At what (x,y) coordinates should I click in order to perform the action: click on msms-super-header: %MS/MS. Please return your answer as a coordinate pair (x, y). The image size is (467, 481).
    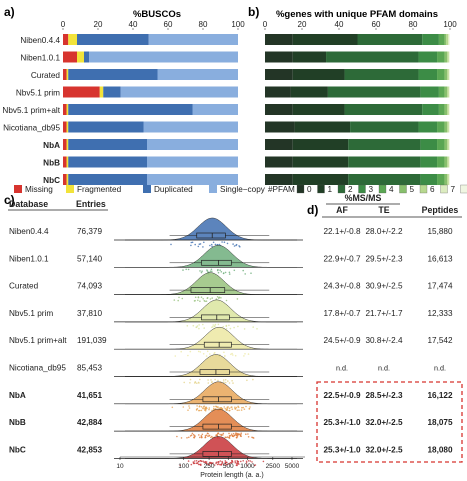
    Looking at the image, I should click on (363, 198).